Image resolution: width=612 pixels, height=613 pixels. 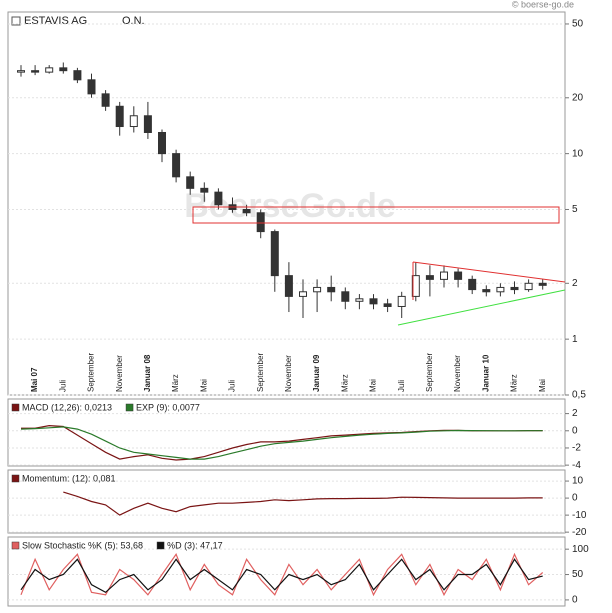 I want to click on legend-label: %D (3): 47,17, so click(x=195, y=545).